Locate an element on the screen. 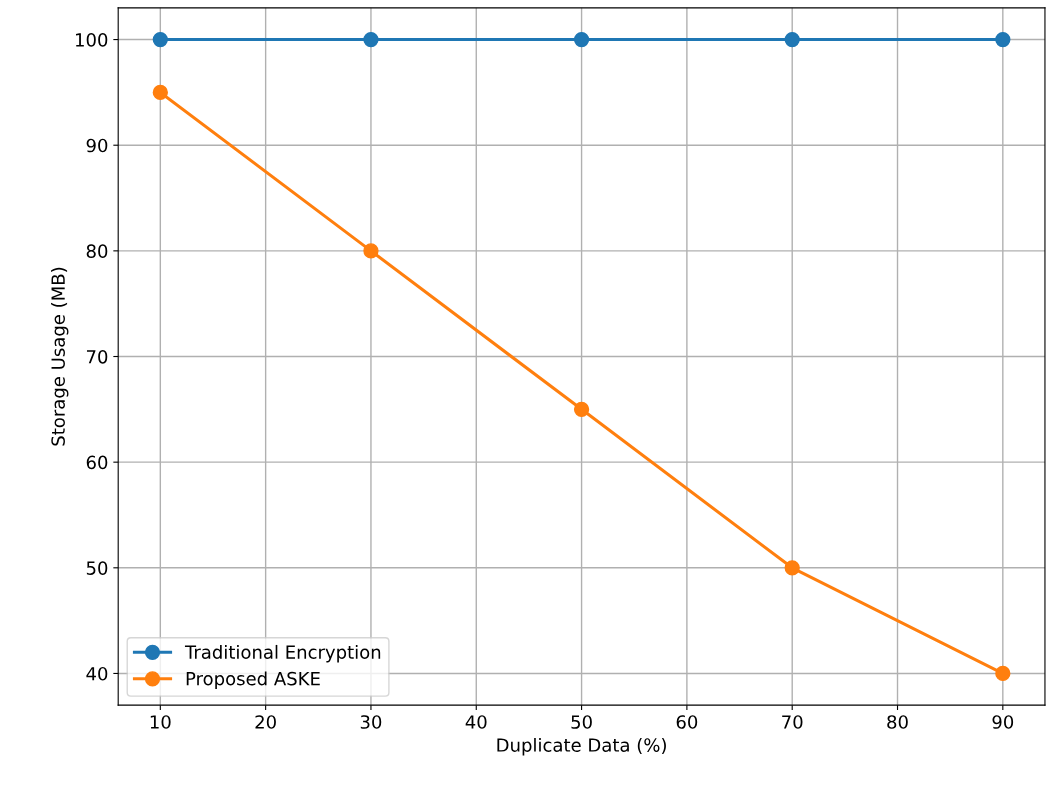 Image resolution: width=1046 pixels, height=787 pixels. y-tick-label: 80 is located at coordinates (97, 251).